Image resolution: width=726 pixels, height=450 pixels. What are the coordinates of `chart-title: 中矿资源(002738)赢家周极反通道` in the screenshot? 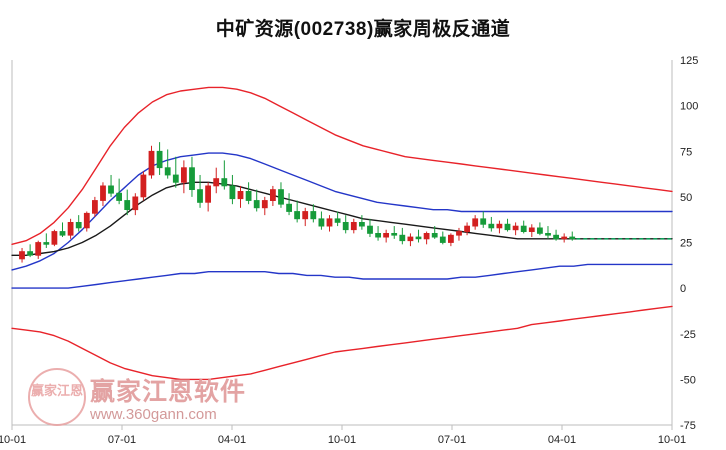 It's located at (363, 29).